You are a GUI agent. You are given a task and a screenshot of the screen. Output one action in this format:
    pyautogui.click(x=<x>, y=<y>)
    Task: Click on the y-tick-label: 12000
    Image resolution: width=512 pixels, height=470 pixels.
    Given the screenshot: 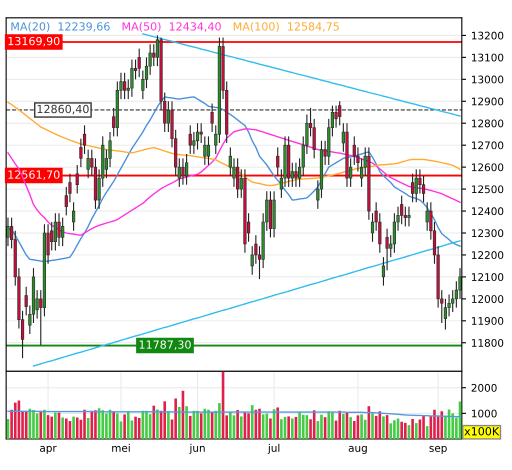 What is the action you would take?
    pyautogui.click(x=488, y=299)
    